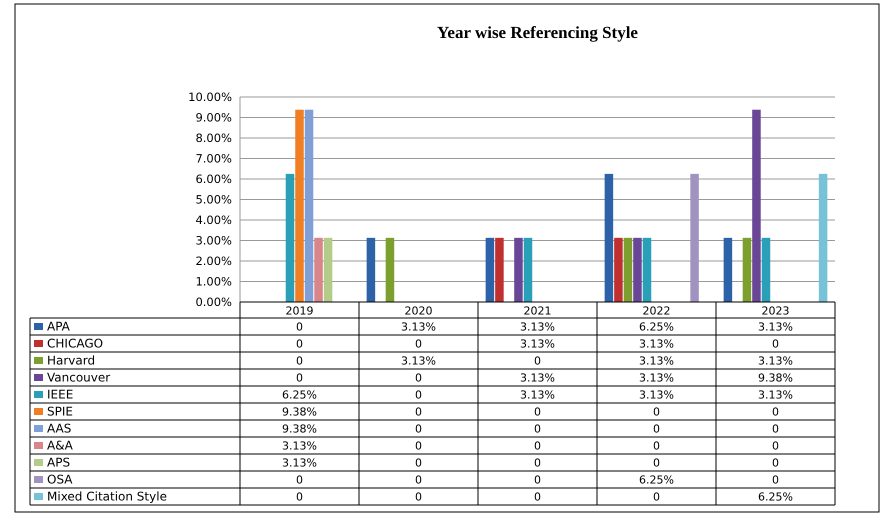 The width and height of the screenshot is (888, 516). What do you see at coordinates (213, 117) in the screenshot?
I see `y-tick-label: 9.00%` at bounding box center [213, 117].